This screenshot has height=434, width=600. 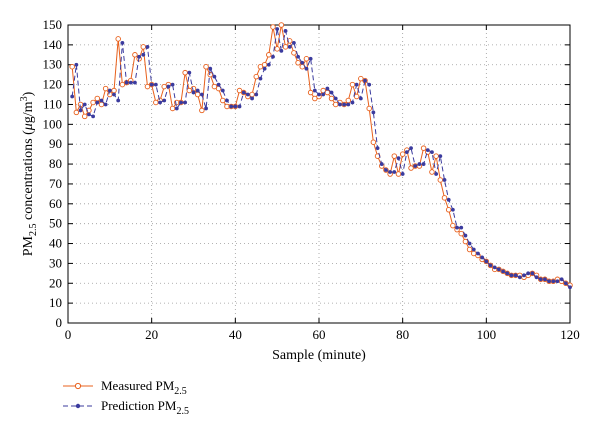 I want to click on x-tick-label: 40, so click(x=235, y=334).